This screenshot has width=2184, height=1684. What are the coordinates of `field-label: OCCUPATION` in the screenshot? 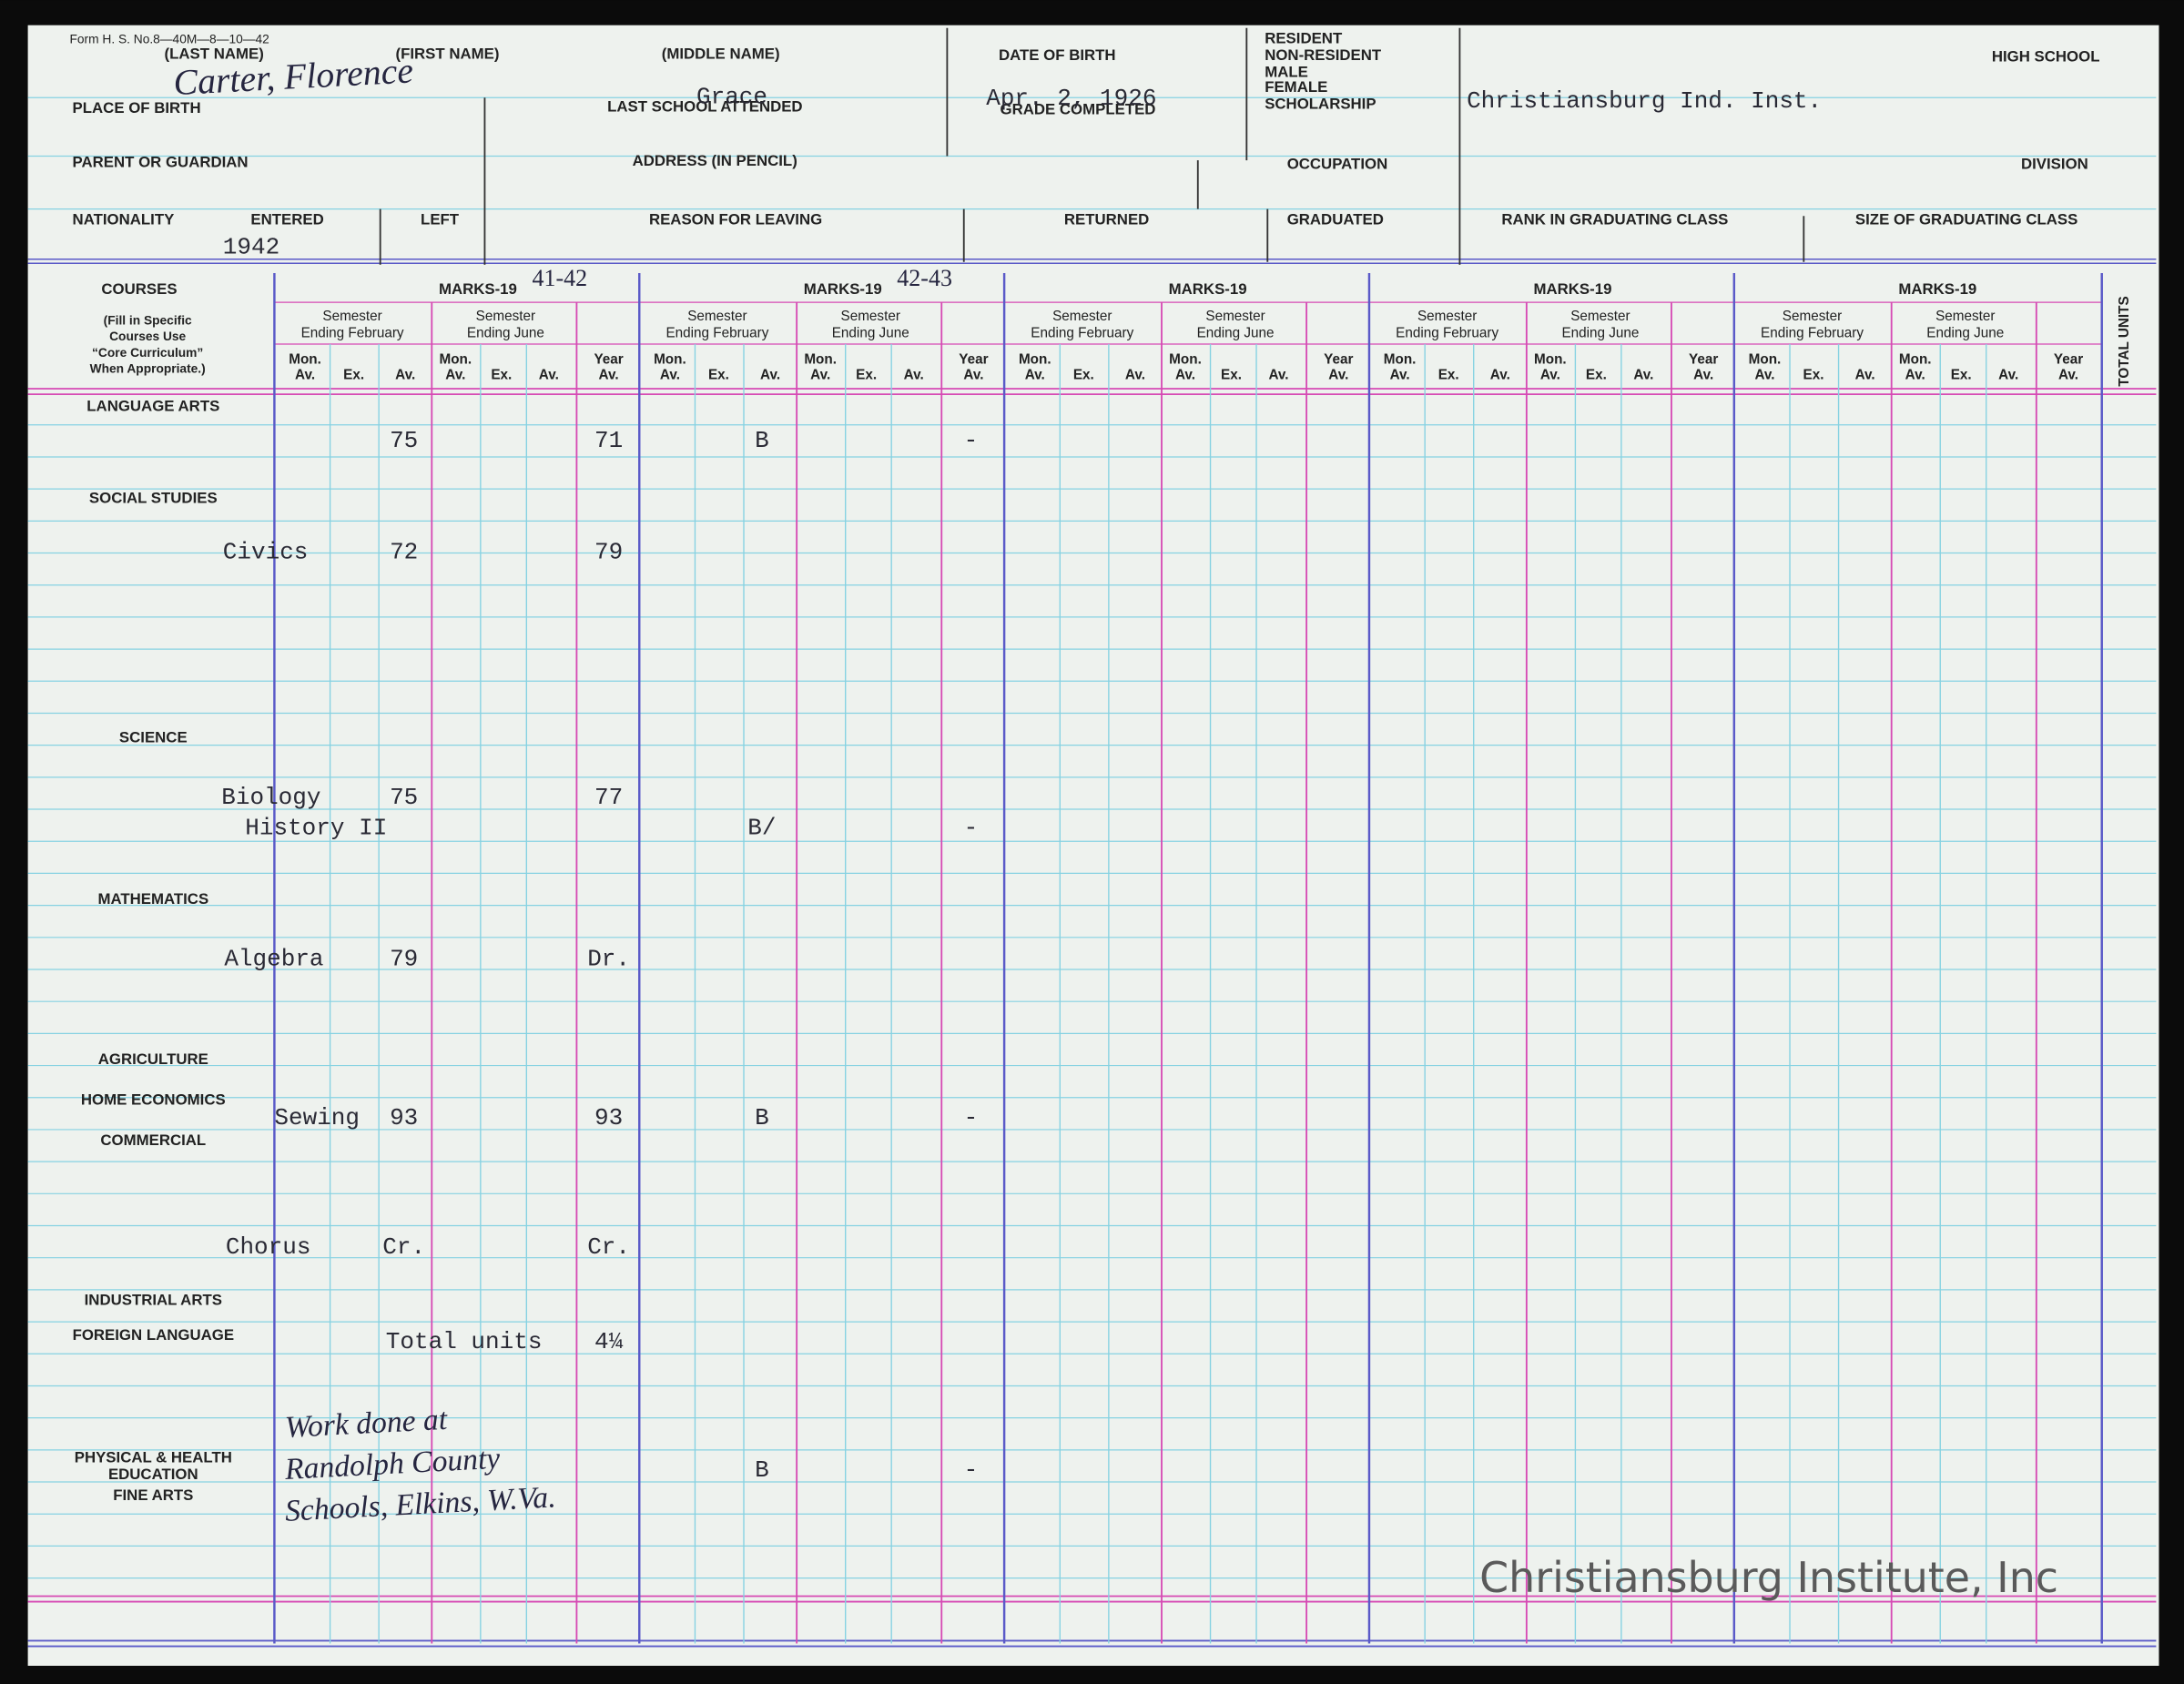 It's located at (1338, 163).